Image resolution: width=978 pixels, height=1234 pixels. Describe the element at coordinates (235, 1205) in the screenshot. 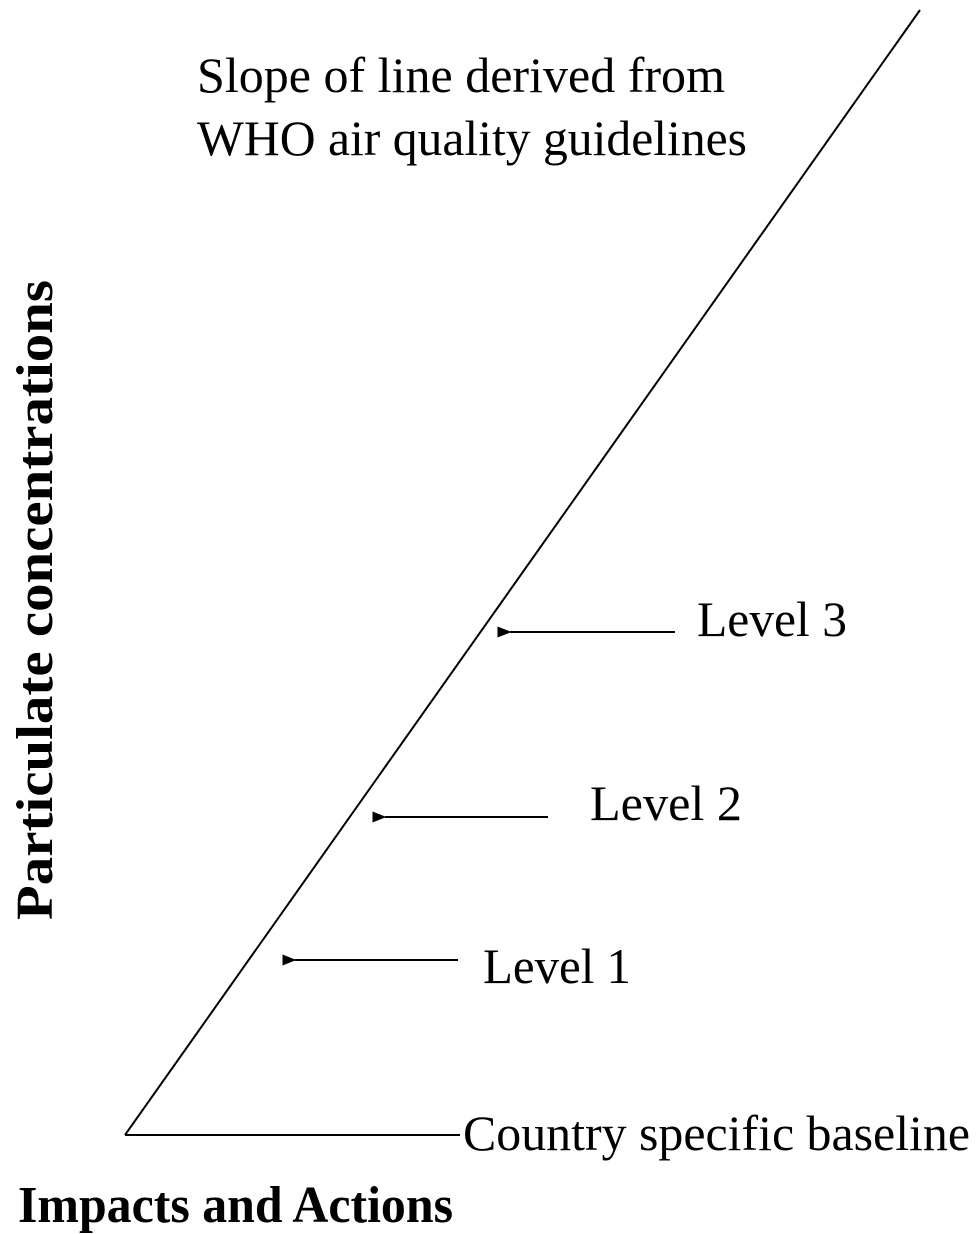

I see `x-axis-label: Impacts and Actions` at that location.